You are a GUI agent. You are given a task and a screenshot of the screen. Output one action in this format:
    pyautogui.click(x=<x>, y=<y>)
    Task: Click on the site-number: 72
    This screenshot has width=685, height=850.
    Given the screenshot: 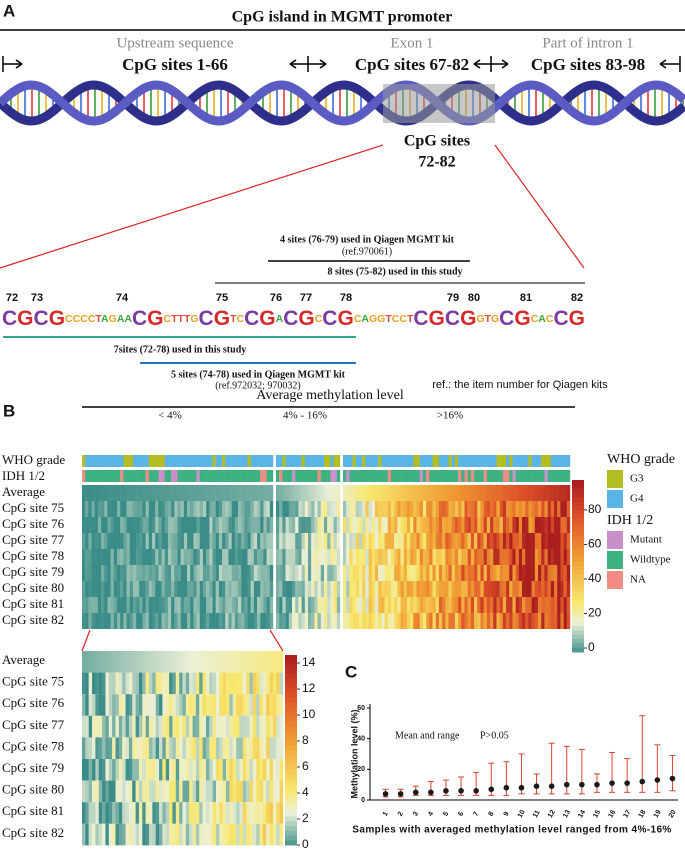 What is the action you would take?
    pyautogui.click(x=12, y=298)
    